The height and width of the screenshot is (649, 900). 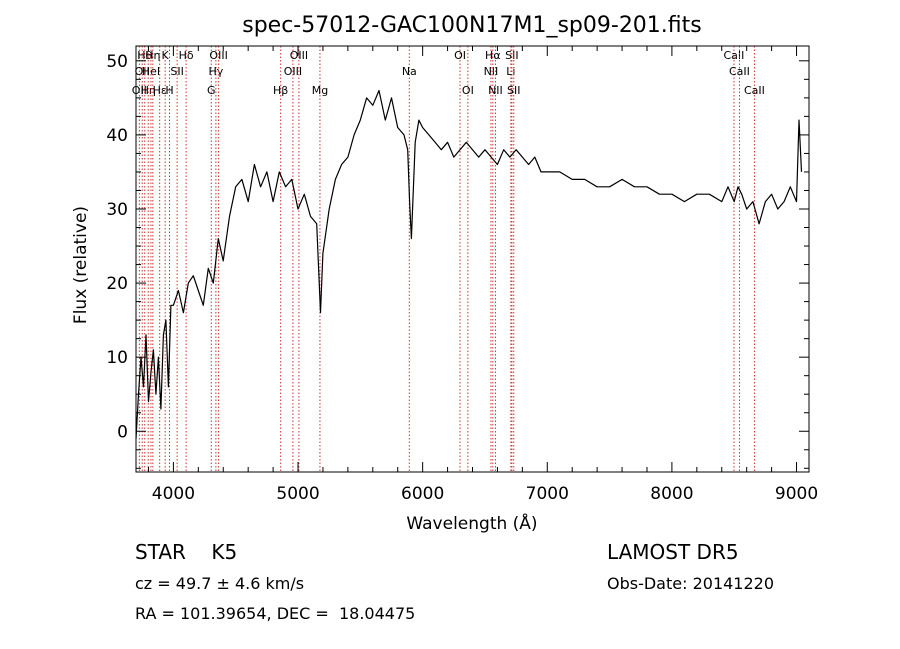 What do you see at coordinates (117, 210) in the screenshot?
I see `y-tick-label: 30` at bounding box center [117, 210].